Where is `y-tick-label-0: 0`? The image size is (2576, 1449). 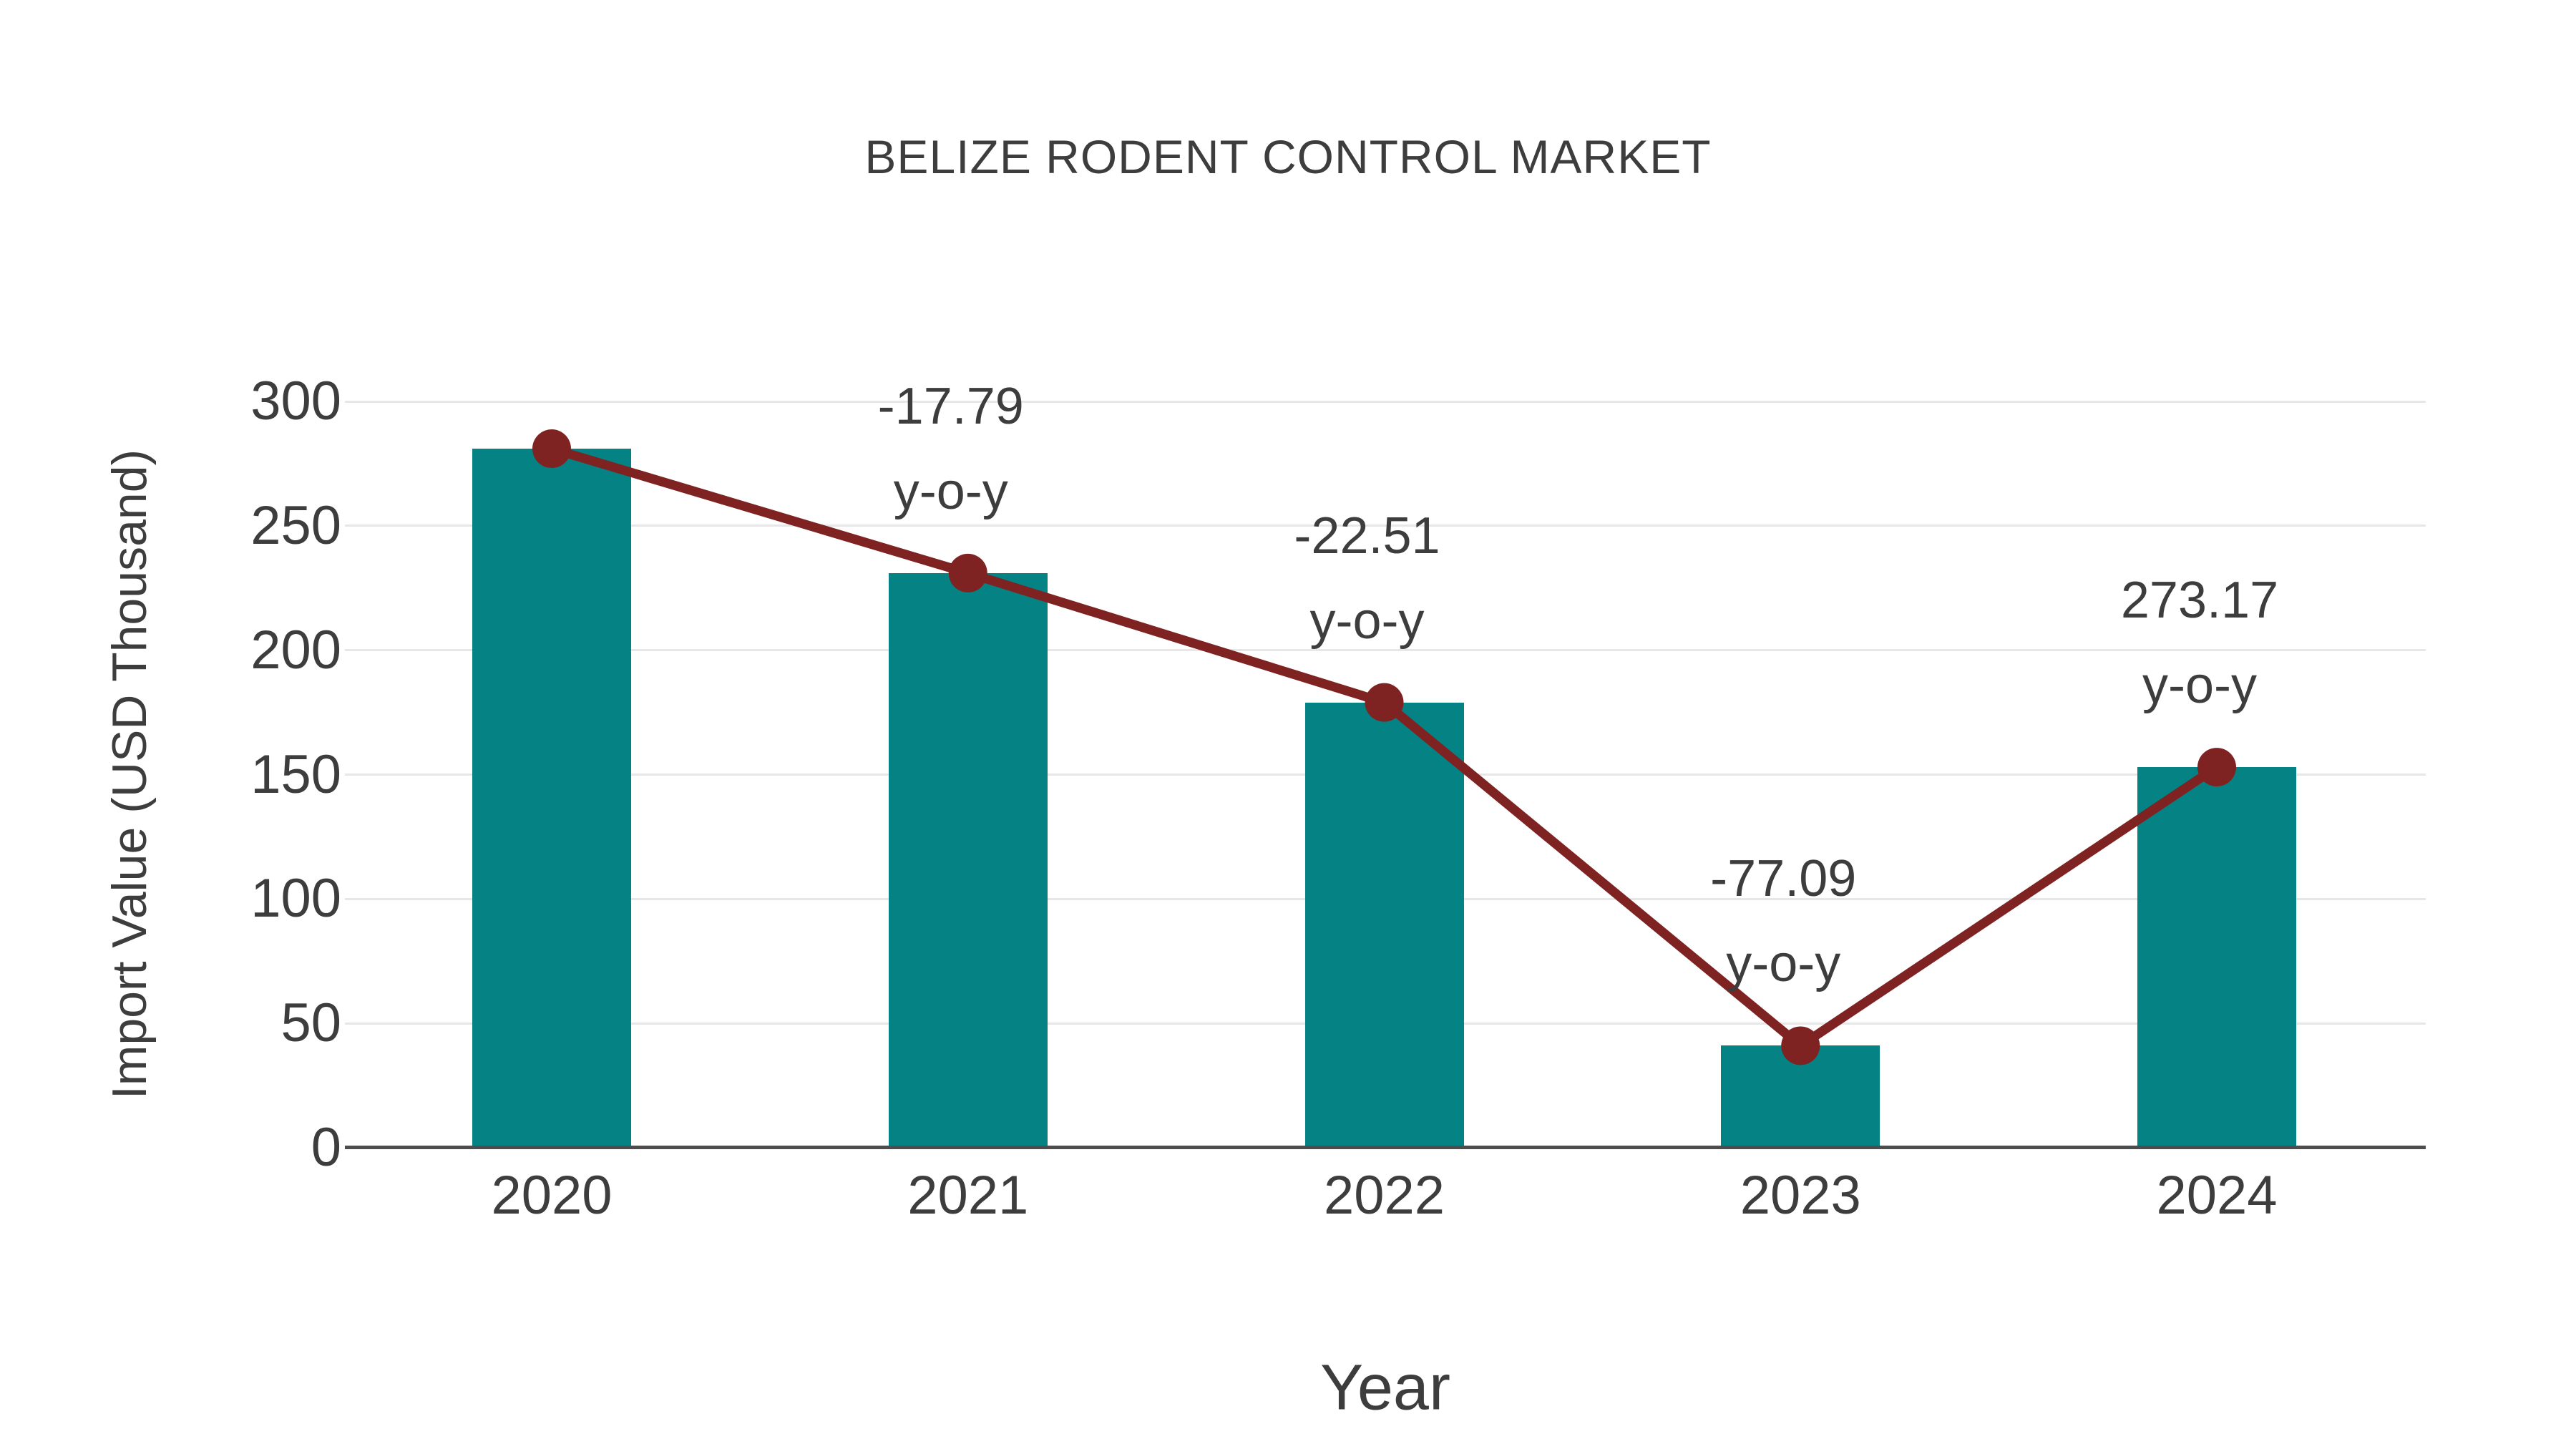
y-tick-label-0: 0 is located at coordinates (326, 1147).